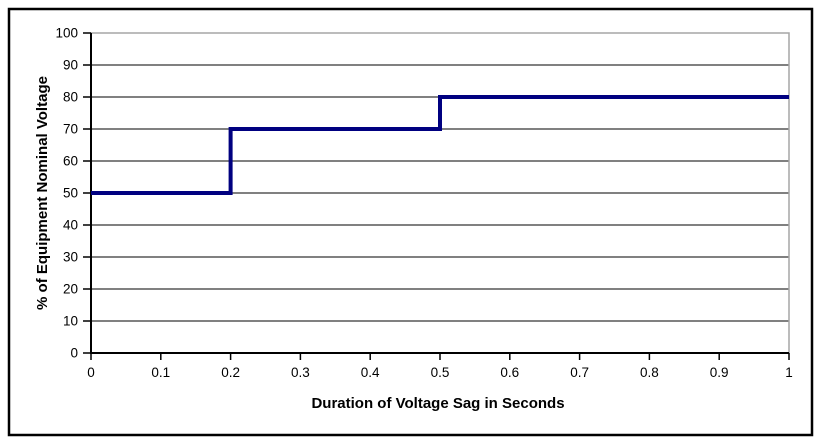 The width and height of the screenshot is (821, 446). I want to click on y-tick-label: 10, so click(70, 321).